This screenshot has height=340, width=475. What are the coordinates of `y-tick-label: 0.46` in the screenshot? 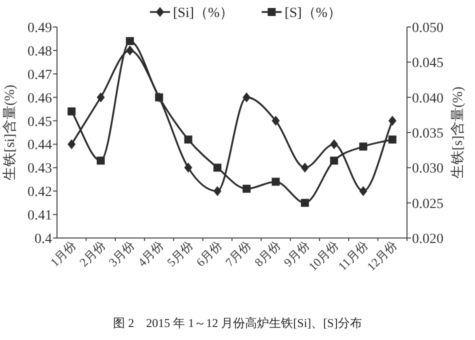 It's located at (40, 98).